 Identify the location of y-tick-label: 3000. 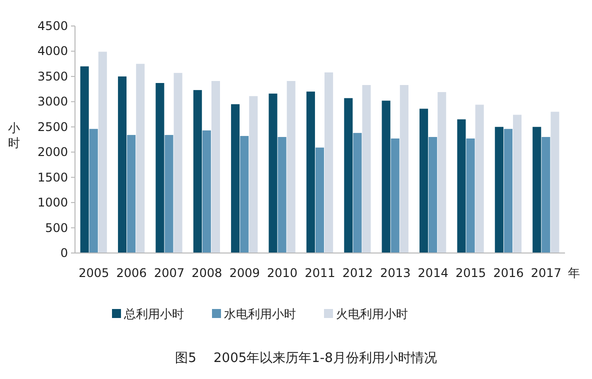
(52, 101).